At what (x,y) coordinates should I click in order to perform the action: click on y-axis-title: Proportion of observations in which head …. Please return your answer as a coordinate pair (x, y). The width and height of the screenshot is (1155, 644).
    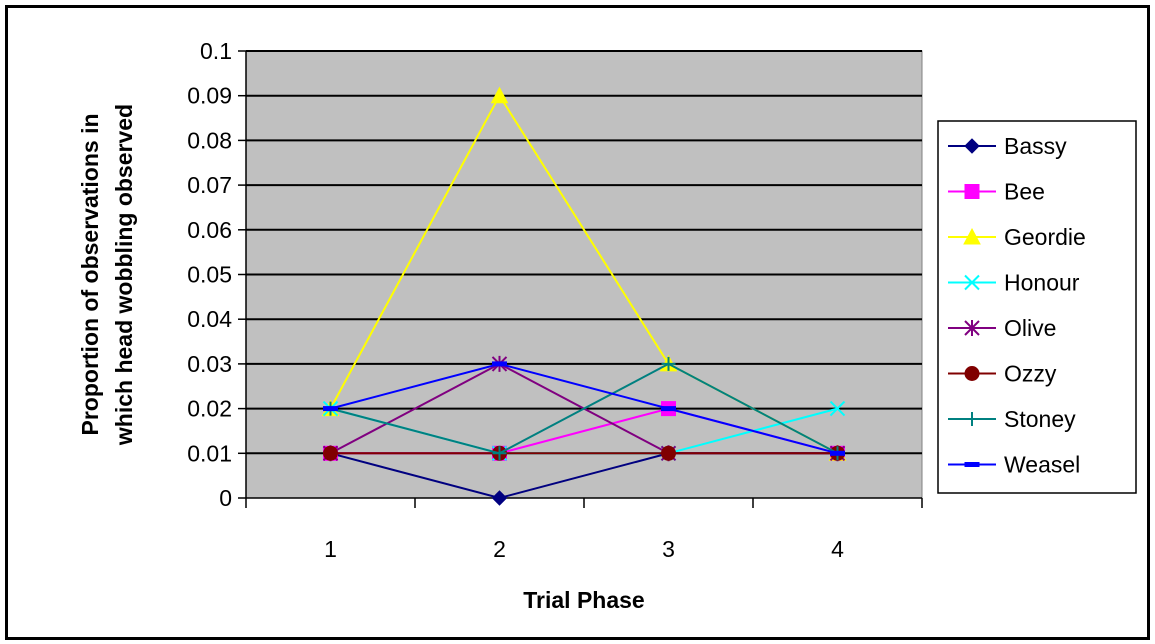
    Looking at the image, I should click on (107, 275).